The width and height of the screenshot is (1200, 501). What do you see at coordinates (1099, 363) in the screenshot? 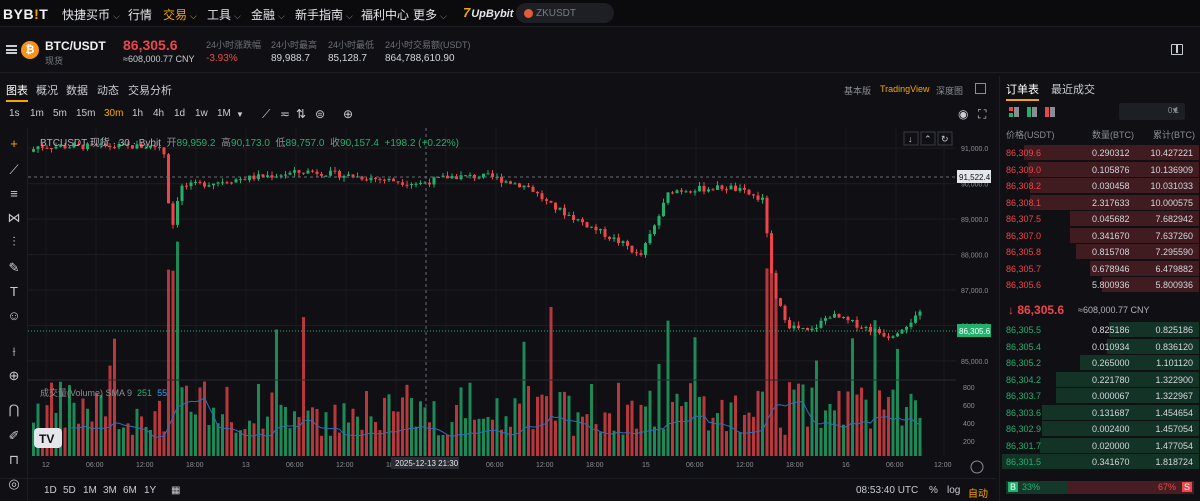
I see `bid-row: 86,305.2 0.265000 1.101120` at bounding box center [1099, 363].